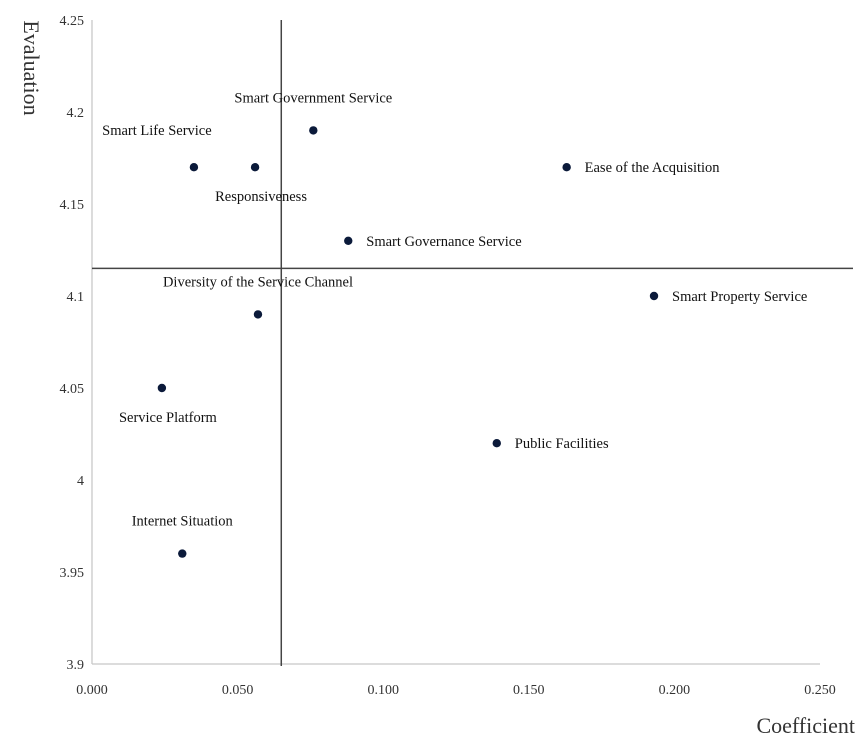 The height and width of the screenshot is (740, 855). Describe the element at coordinates (313, 98) in the screenshot. I see `data-label-smart-government-service: Smart Government Service` at that location.